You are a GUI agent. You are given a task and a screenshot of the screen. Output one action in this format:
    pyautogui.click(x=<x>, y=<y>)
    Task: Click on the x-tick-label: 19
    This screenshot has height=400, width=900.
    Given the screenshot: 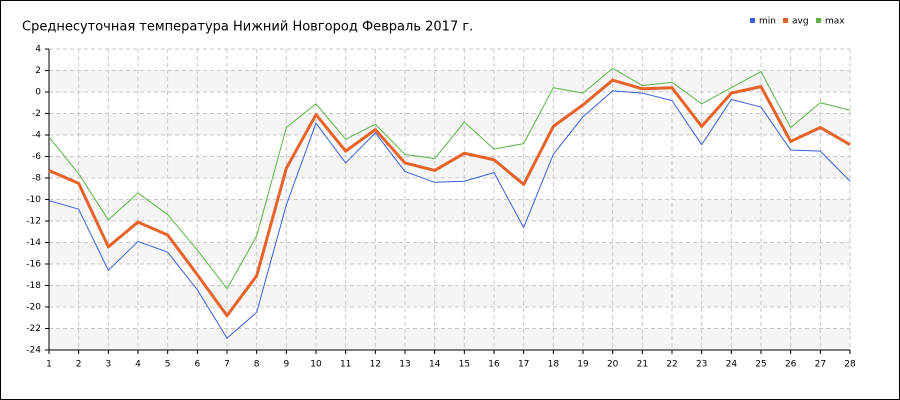 What is the action you would take?
    pyautogui.click(x=583, y=365)
    